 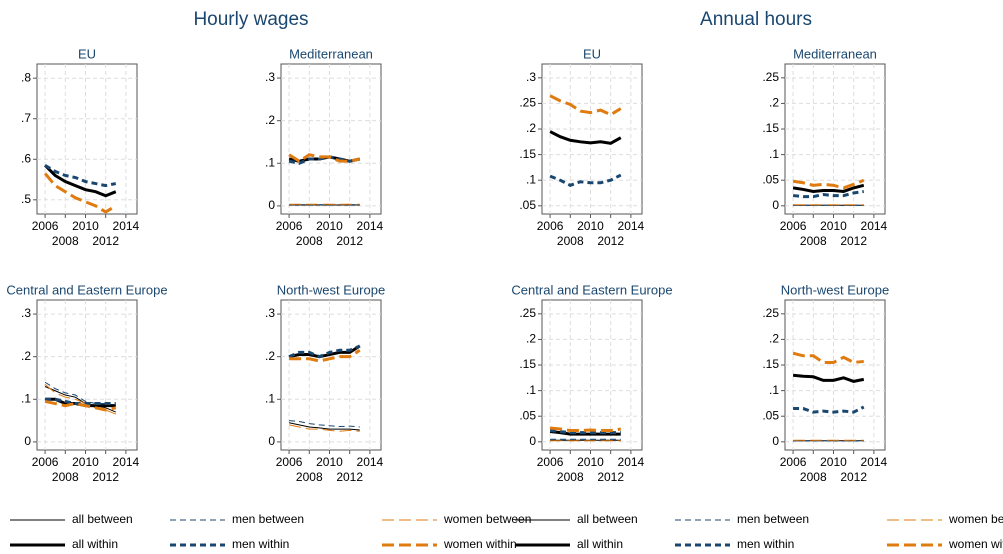 What do you see at coordinates (600, 544) in the screenshot?
I see `legend-label: all within` at bounding box center [600, 544].